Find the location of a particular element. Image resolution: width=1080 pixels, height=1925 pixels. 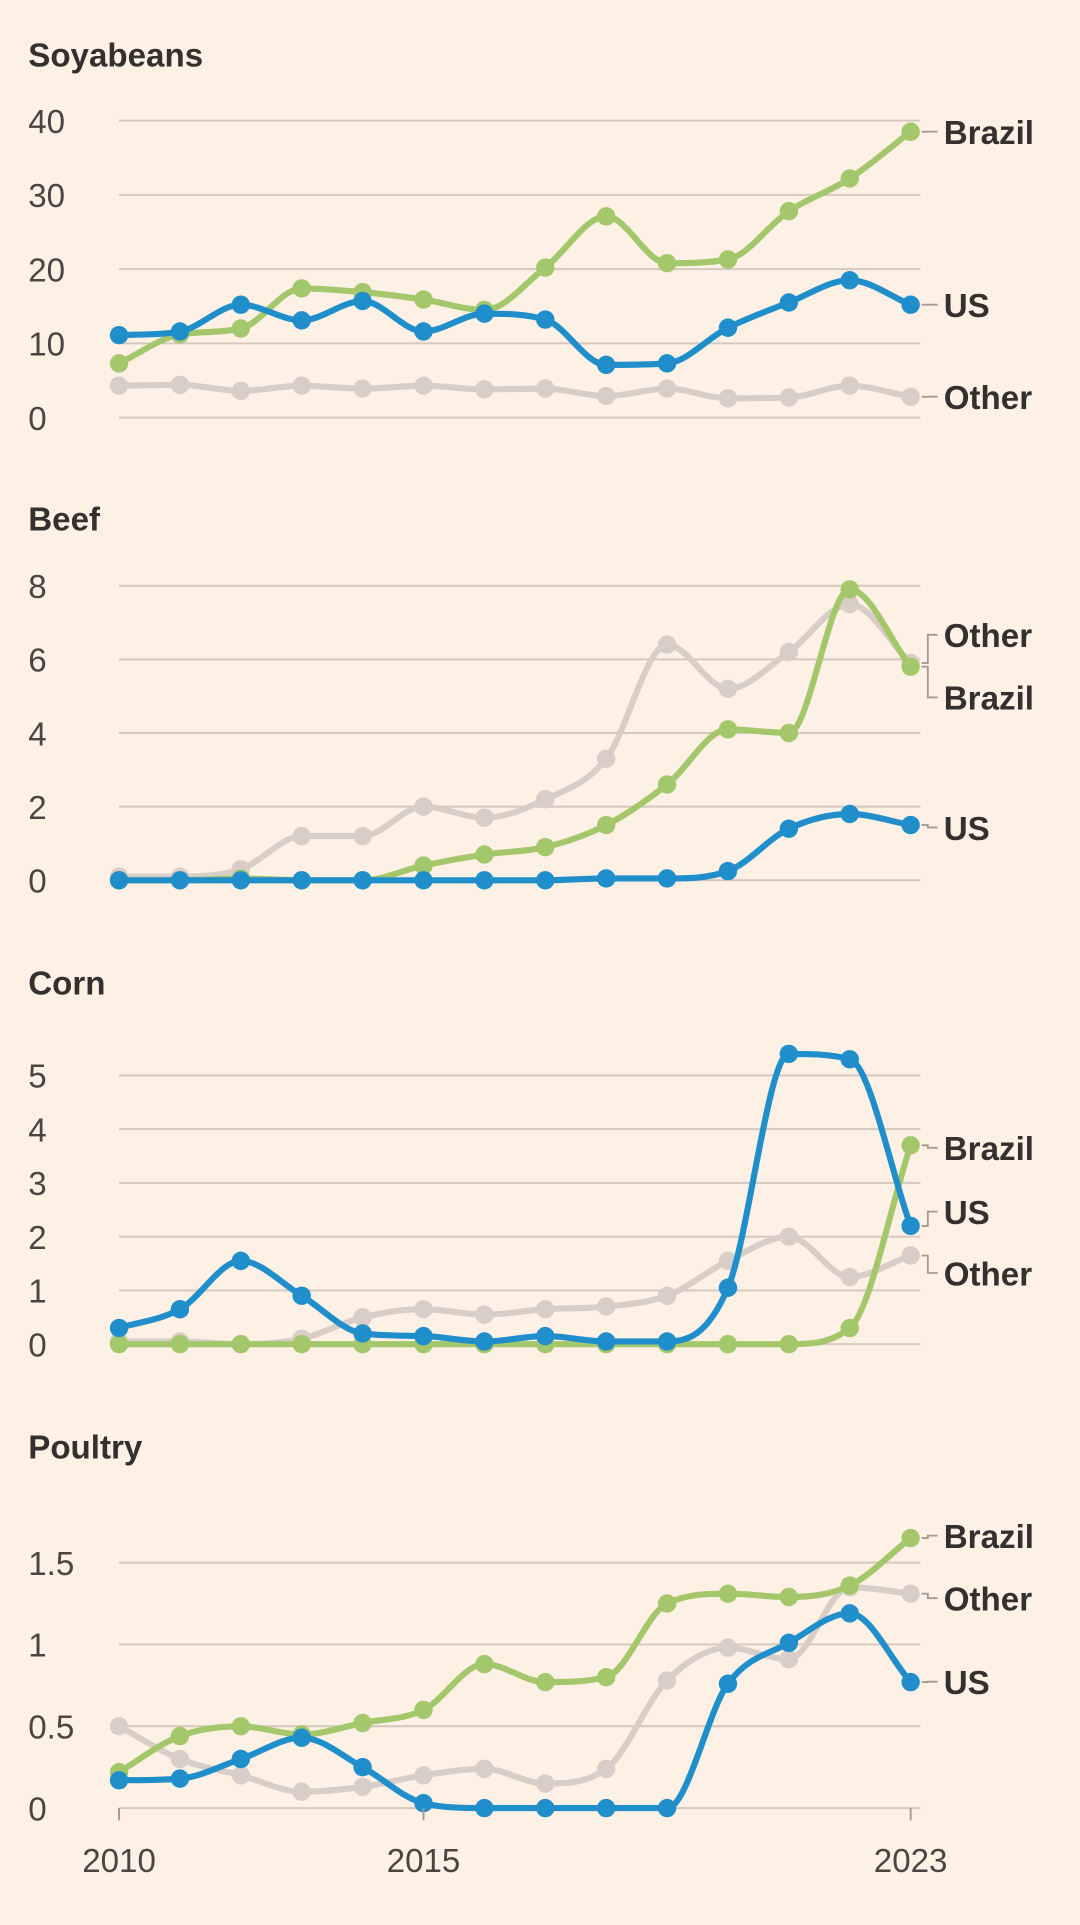

x-tick-label: 2023 is located at coordinates (911, 1861).